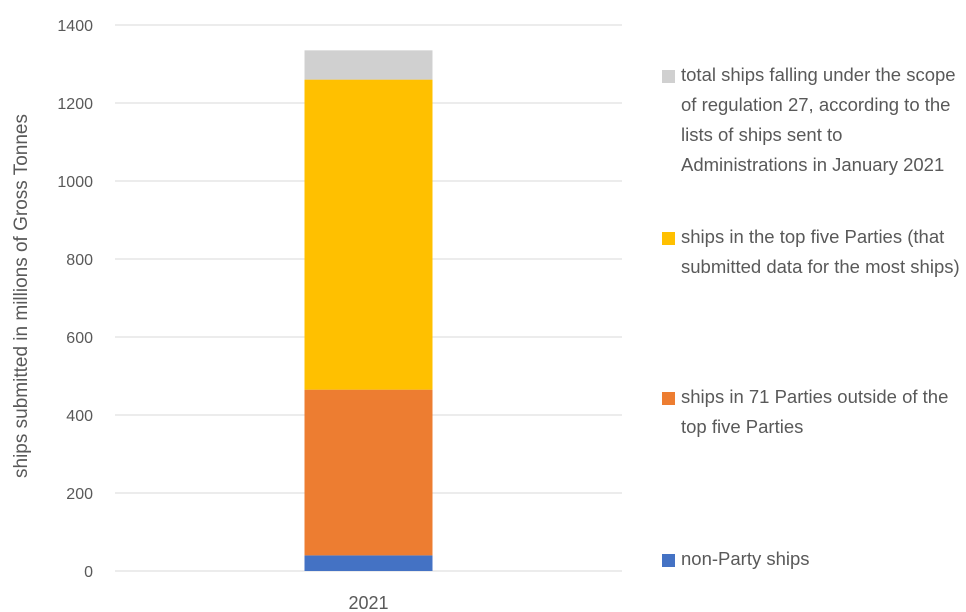 The image size is (966, 612). What do you see at coordinates (75, 26) in the screenshot?
I see `y-tick-label: 1400` at bounding box center [75, 26].